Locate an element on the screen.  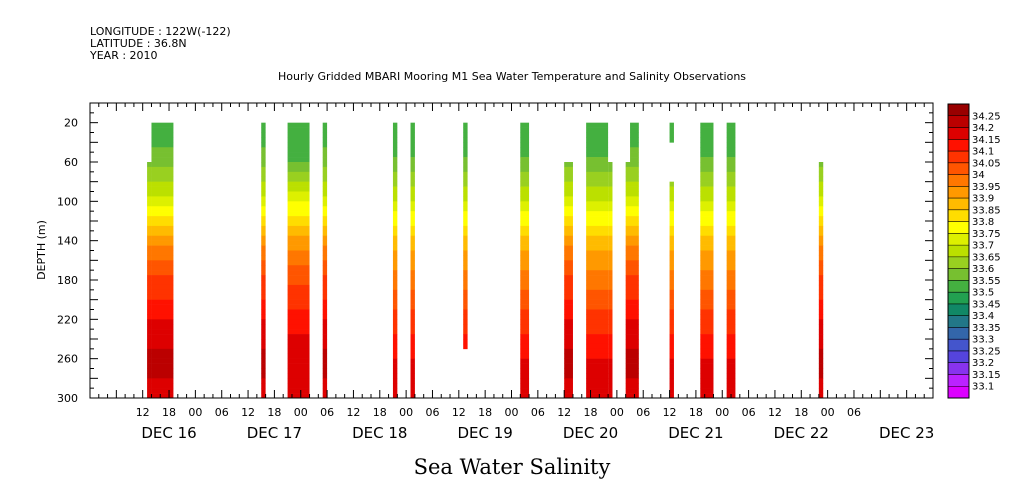
x-tick-label: 18 is located at coordinates (696, 412).